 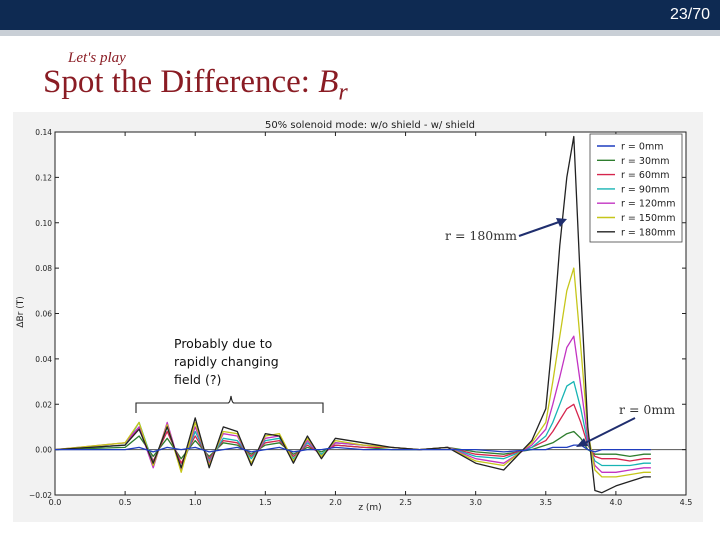 I want to click on slide-title: Spot the Difference: Br, so click(x=195, y=85).